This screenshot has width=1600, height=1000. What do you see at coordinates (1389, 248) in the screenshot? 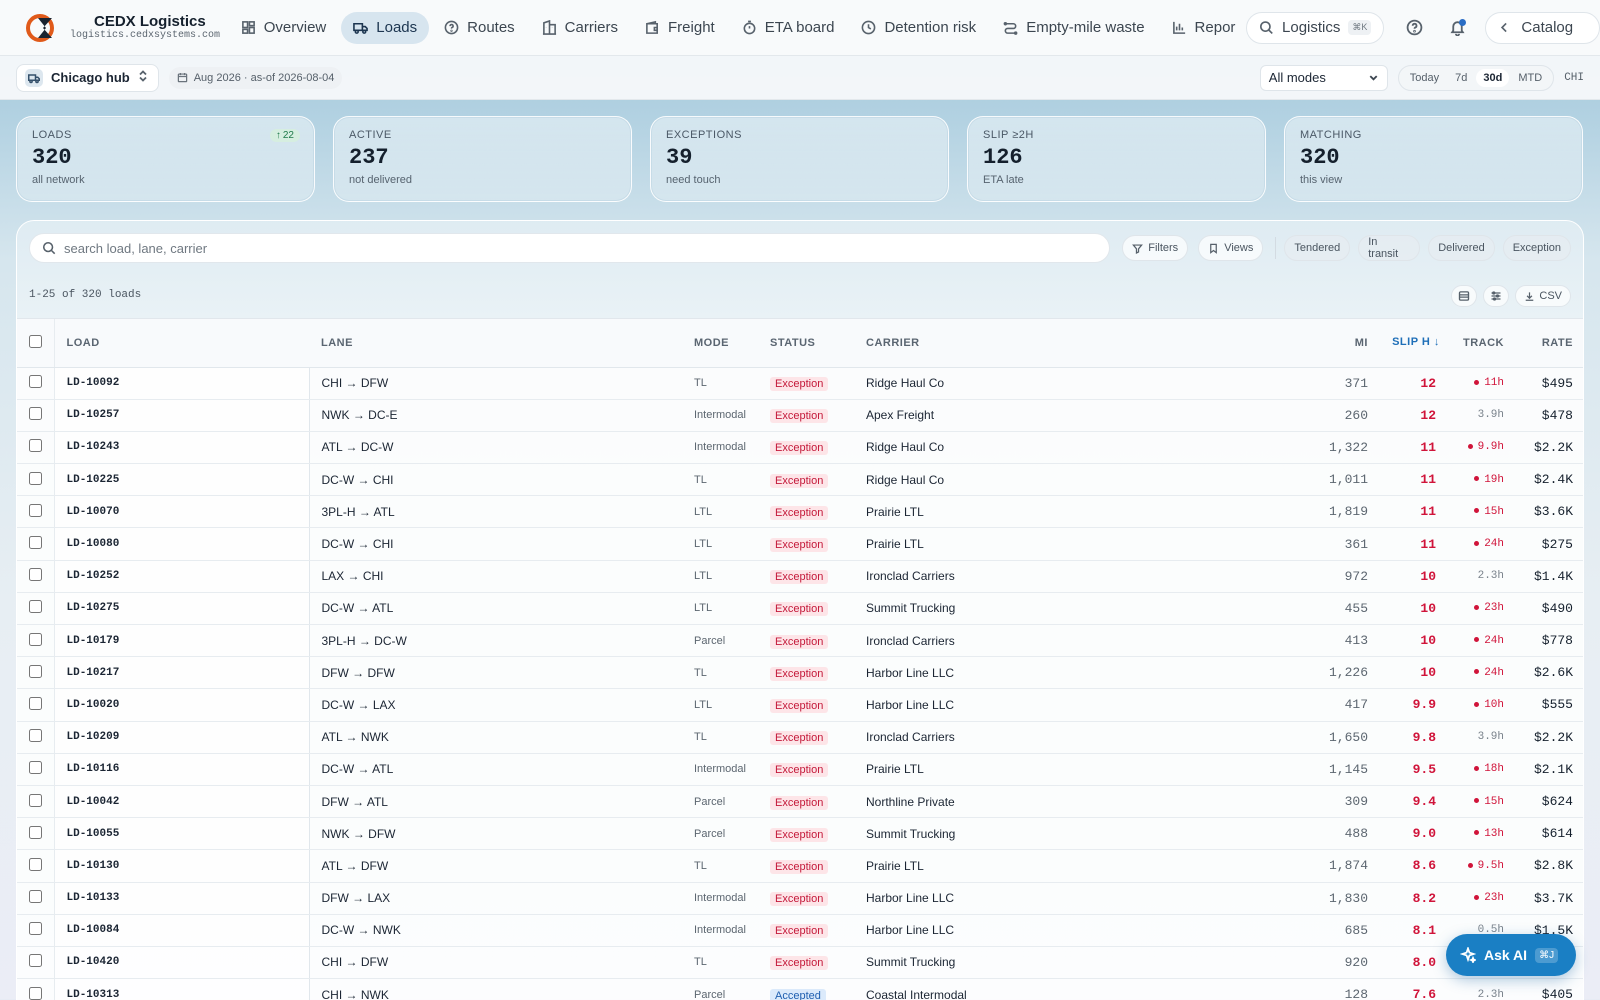
I see `status-chip-in-transit: In transit` at bounding box center [1389, 248].